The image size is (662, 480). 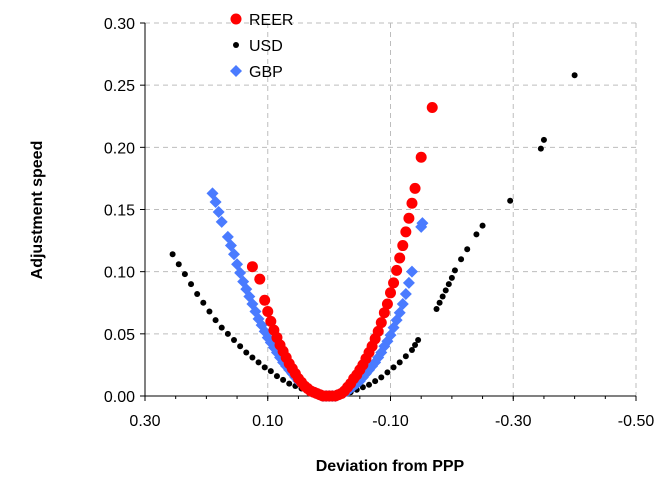 I want to click on x-tick-label: 0.30, so click(x=144, y=421).